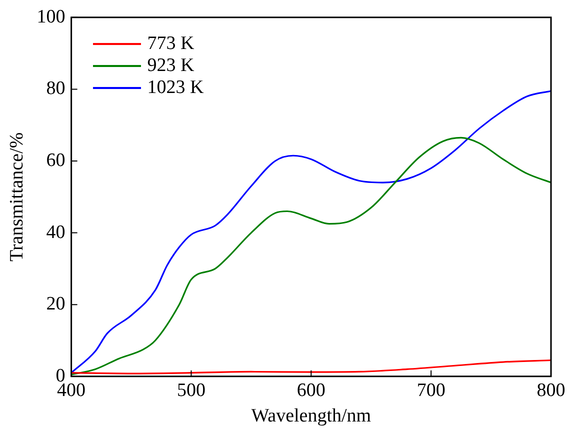 The width and height of the screenshot is (569, 428). What do you see at coordinates (56, 304) in the screenshot?
I see `y-tick-label: 20` at bounding box center [56, 304].